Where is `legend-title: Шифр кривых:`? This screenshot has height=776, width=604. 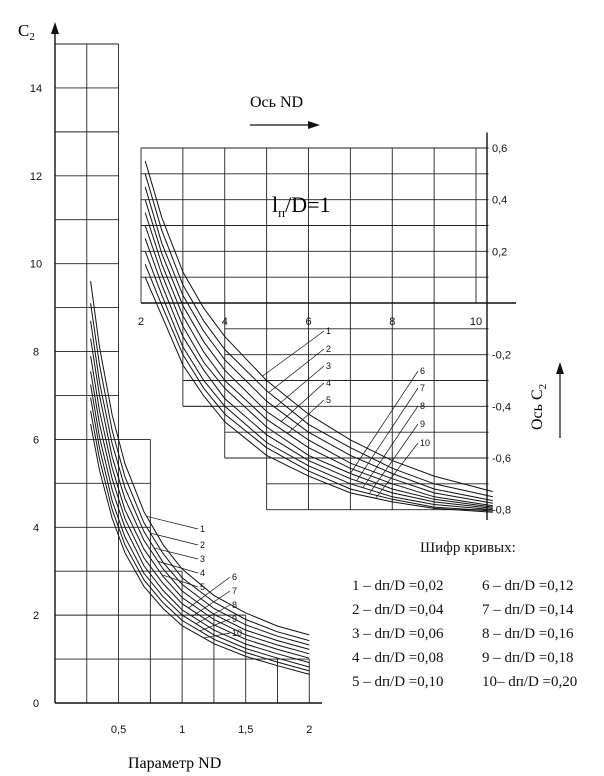 legend-title: Шифр кривых: is located at coordinates (468, 548).